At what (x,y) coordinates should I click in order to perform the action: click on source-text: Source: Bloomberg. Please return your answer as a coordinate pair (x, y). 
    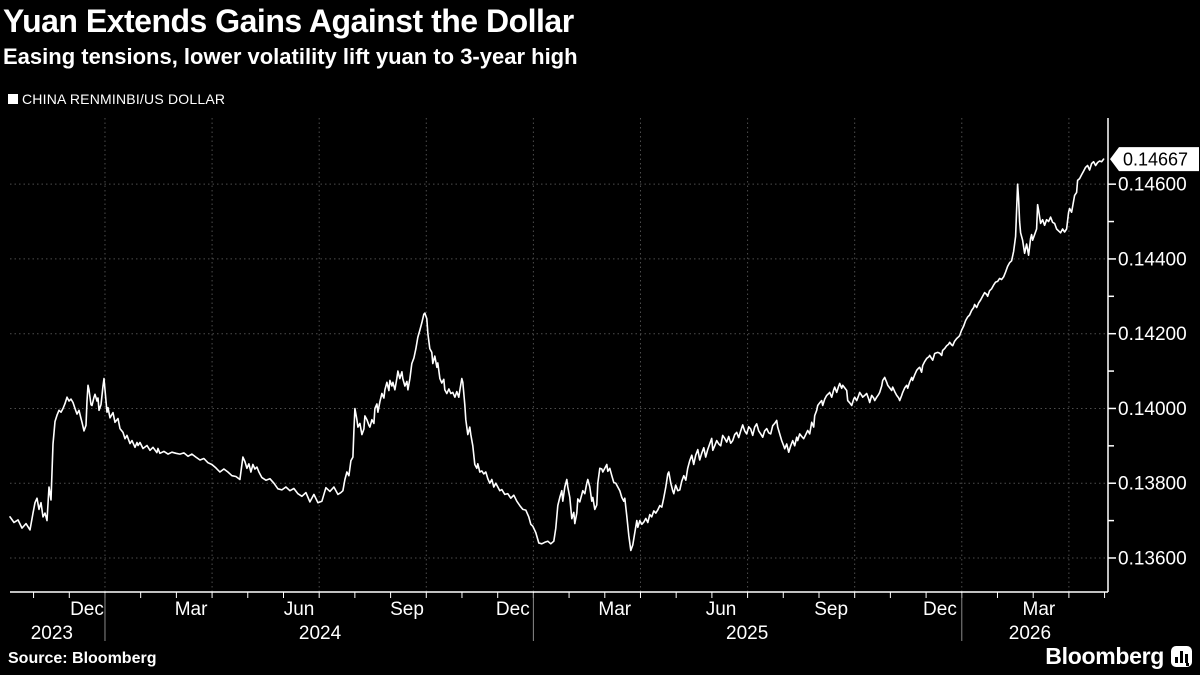
    Looking at the image, I should click on (82, 658).